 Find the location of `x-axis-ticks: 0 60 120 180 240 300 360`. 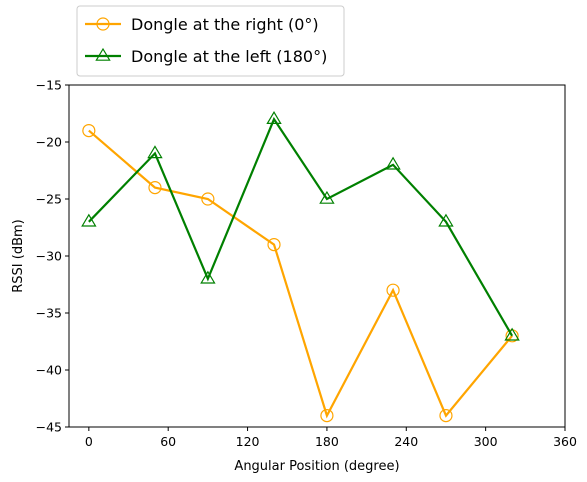

x-axis-ticks: 0 60 120 180 240 300 360 is located at coordinates (331, 438).